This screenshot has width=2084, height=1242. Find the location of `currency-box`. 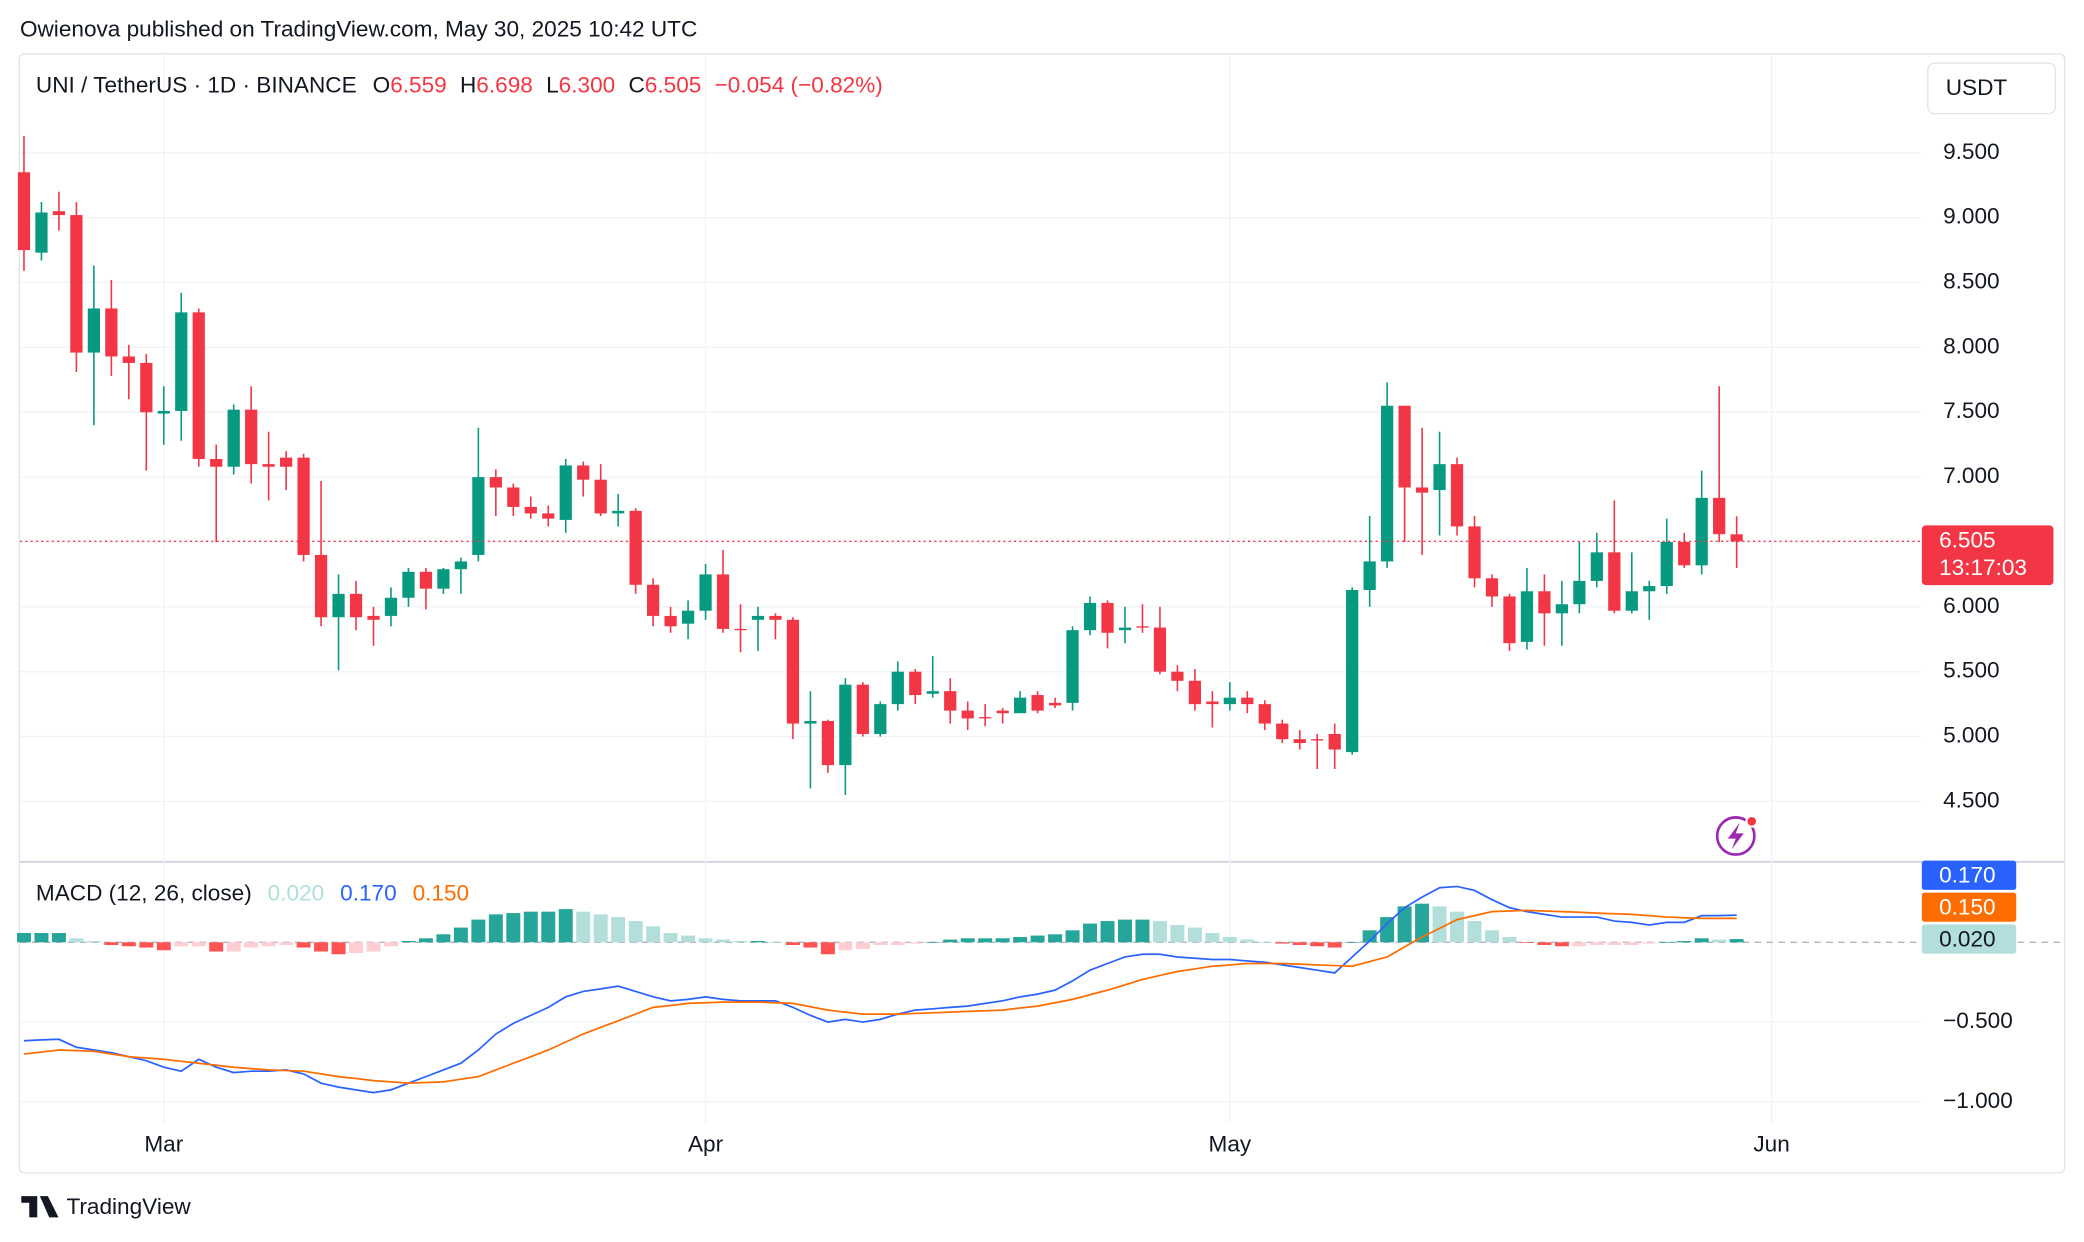

currency-box is located at coordinates (1992, 88).